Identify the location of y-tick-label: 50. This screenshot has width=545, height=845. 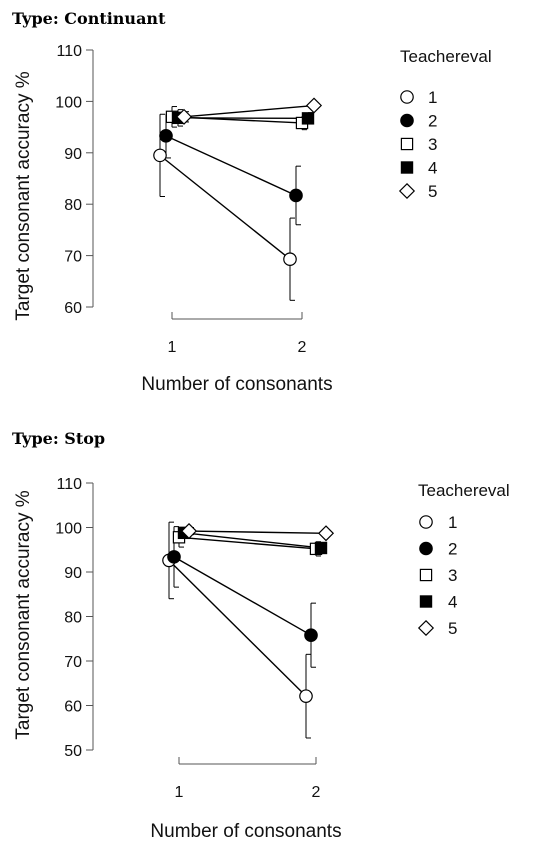
(73, 751).